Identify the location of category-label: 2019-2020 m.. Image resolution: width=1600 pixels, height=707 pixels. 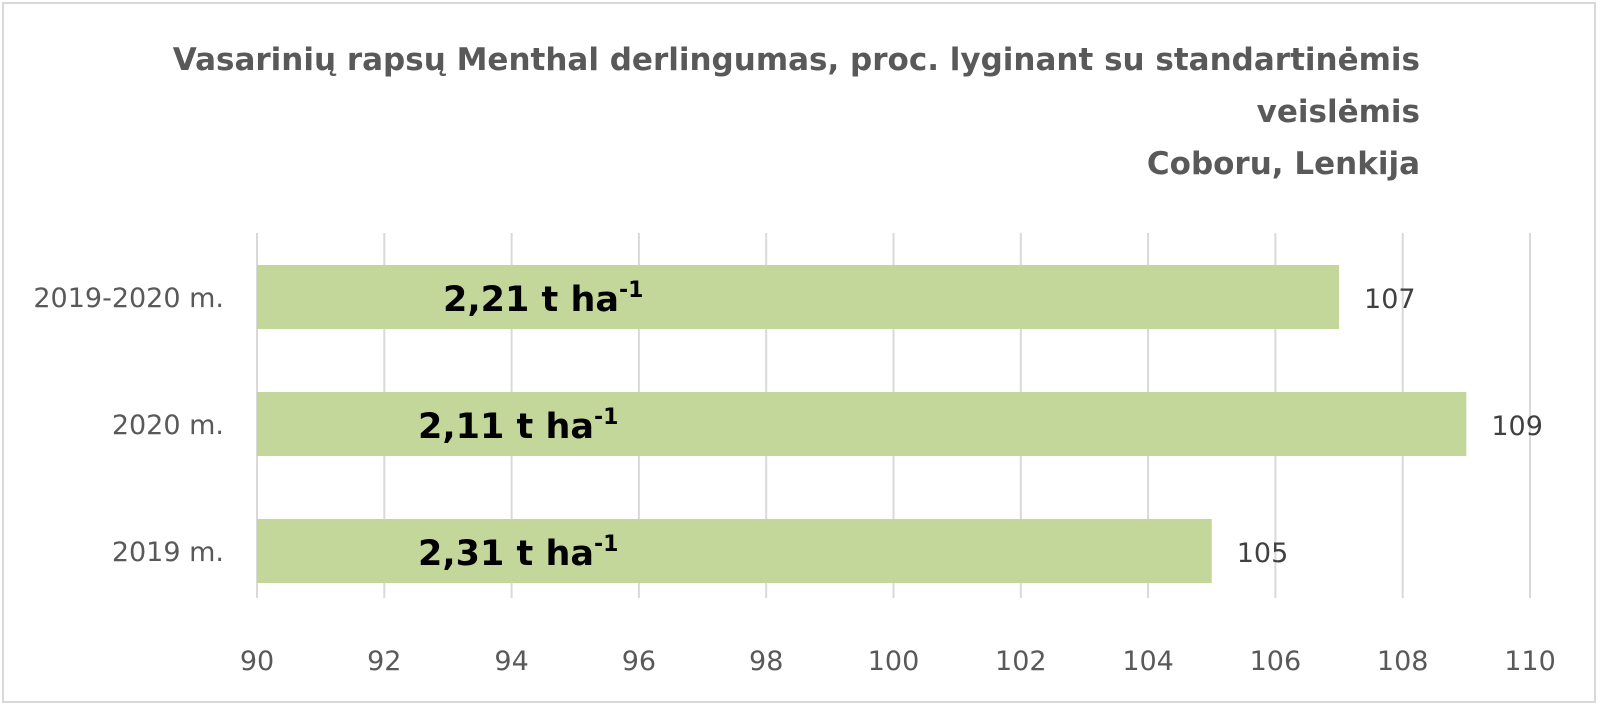
(128, 298).